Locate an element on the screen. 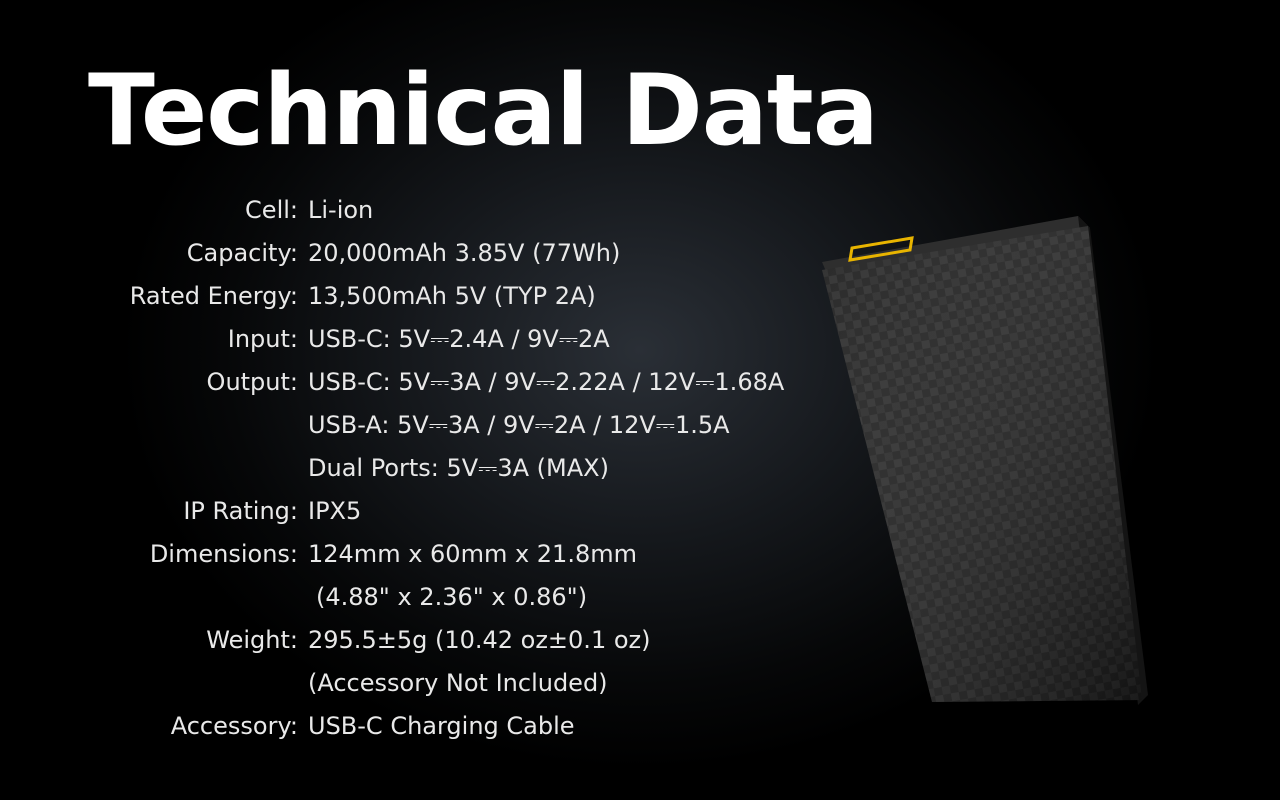  spec-label: Rated Energy: is located at coordinates (213, 296).